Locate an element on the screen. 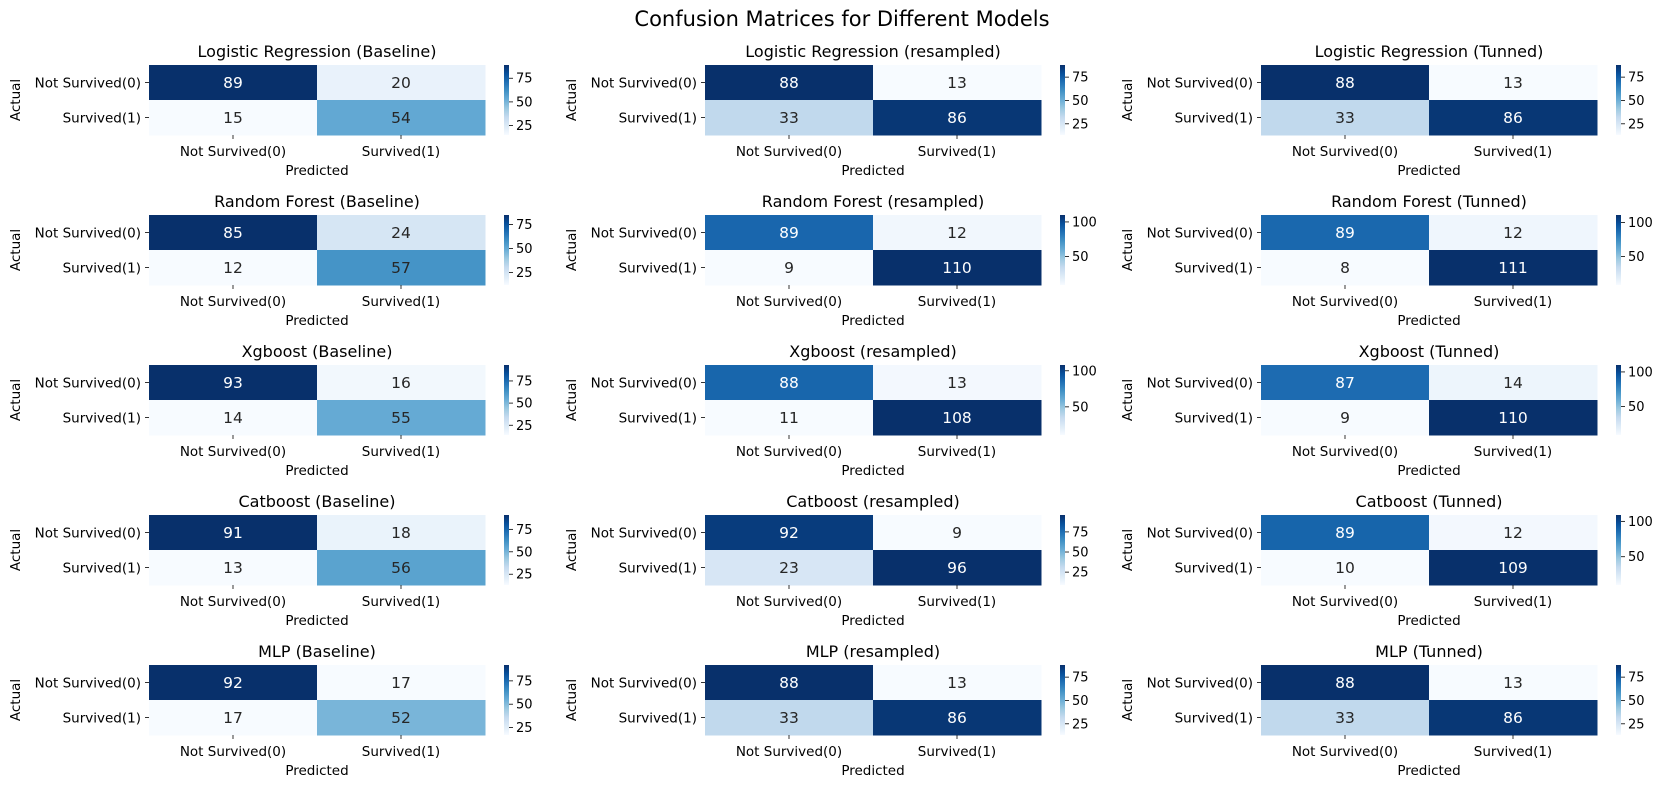 Image resolution: width=1666 pixels, height=788 pixels. cell-value: 54 is located at coordinates (401, 118).